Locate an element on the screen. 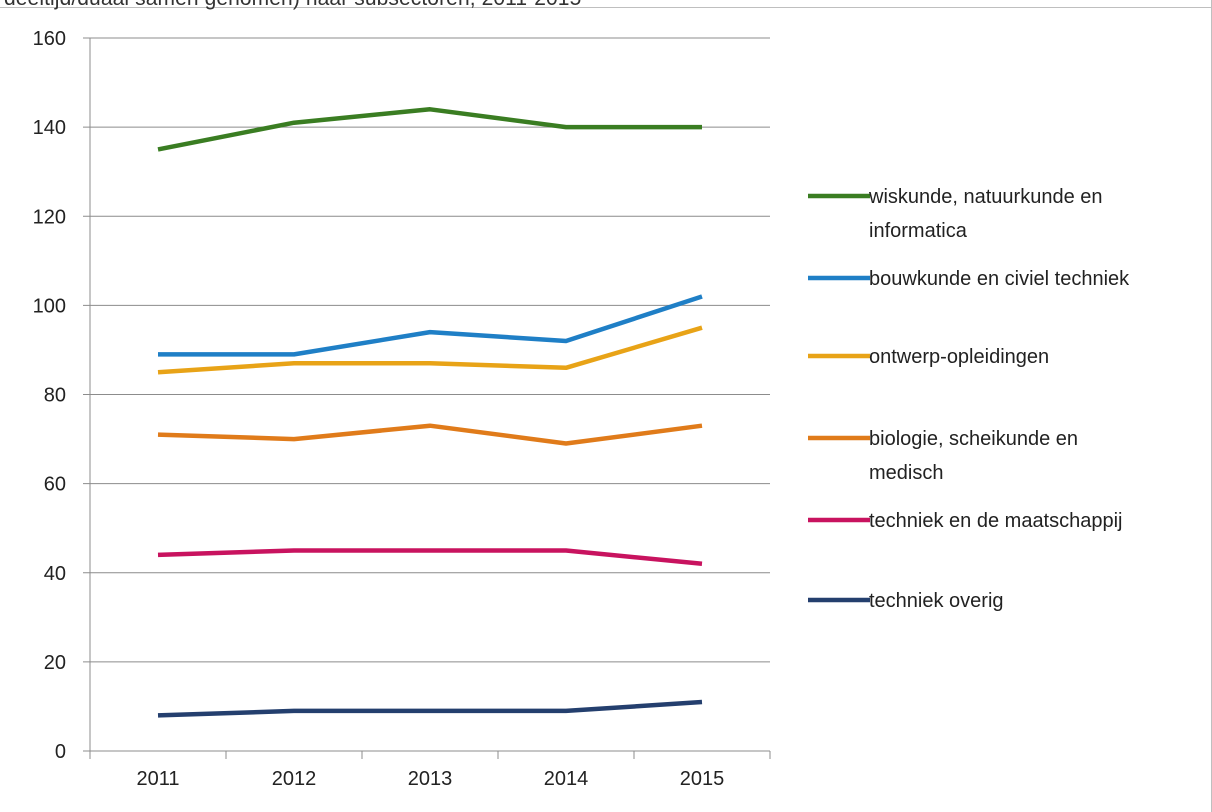 This screenshot has height=812, width=1212. legend-label: wiskunde, natuurkunde en is located at coordinates (985, 197).